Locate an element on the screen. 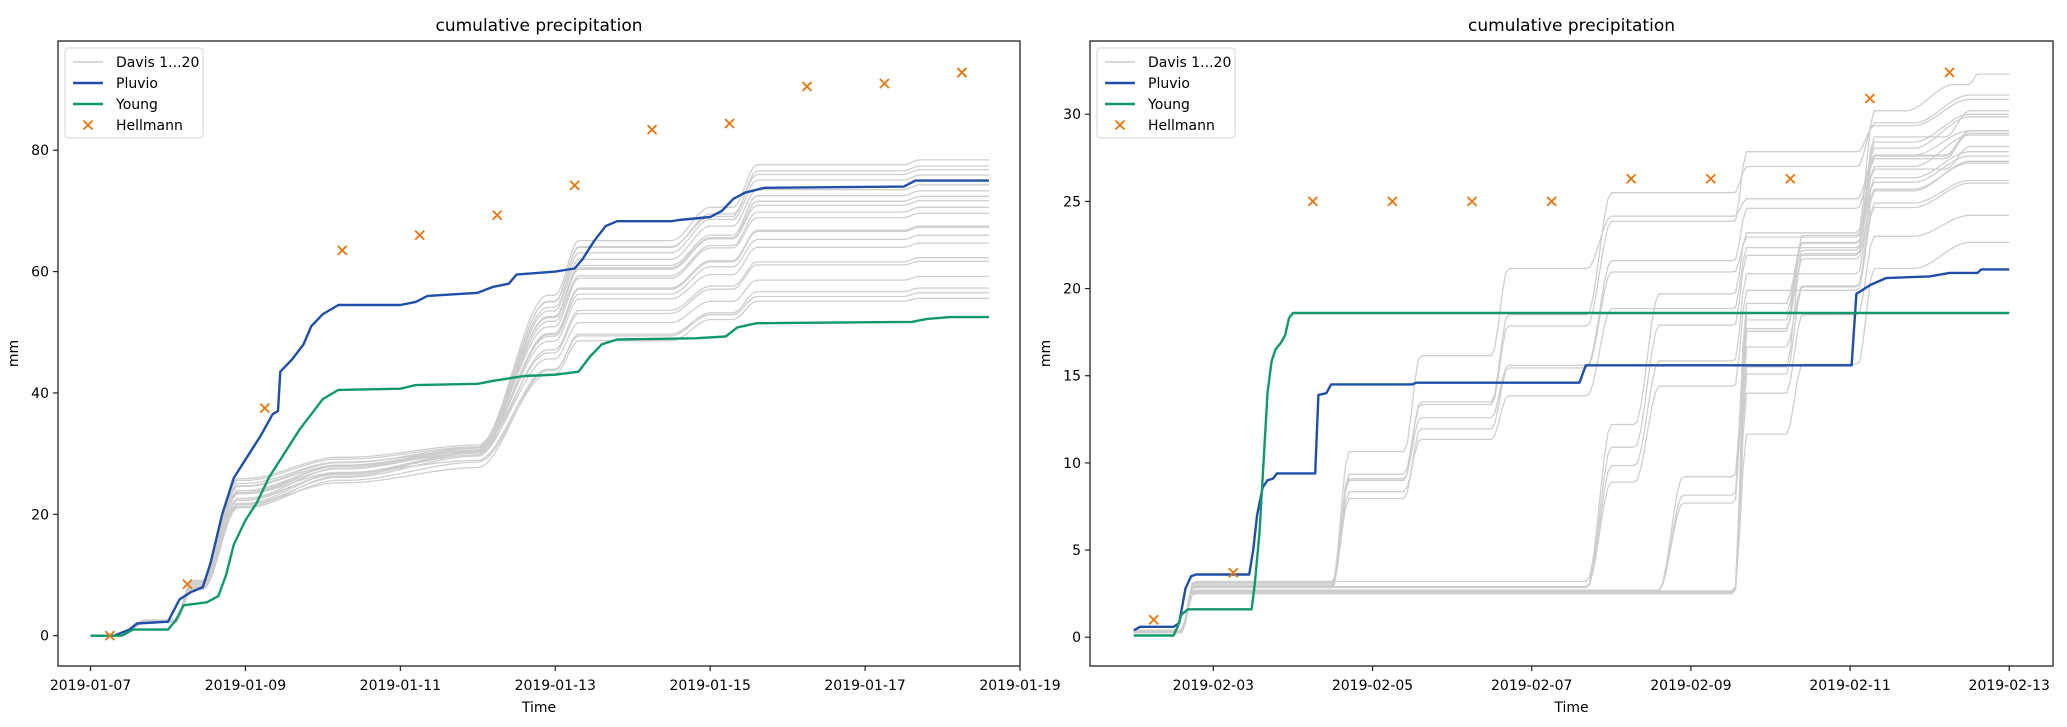  y-tick-label: 25 is located at coordinates (1072, 202).